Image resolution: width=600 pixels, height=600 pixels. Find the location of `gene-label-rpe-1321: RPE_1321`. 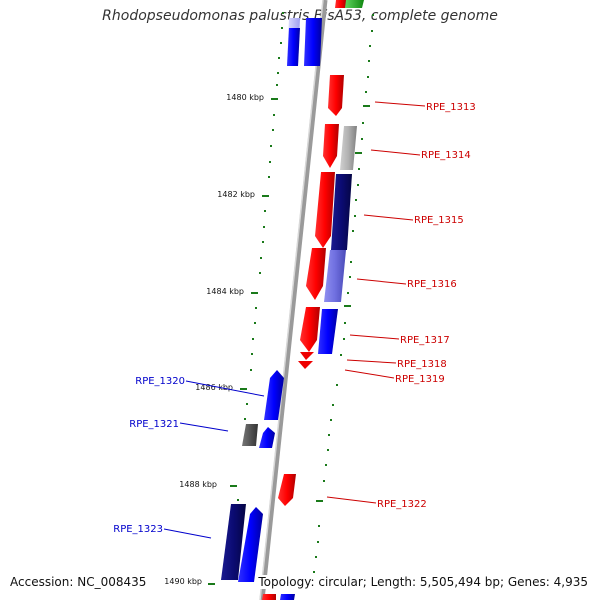

gene-label-rpe-1321: RPE_1321 is located at coordinates (154, 424).